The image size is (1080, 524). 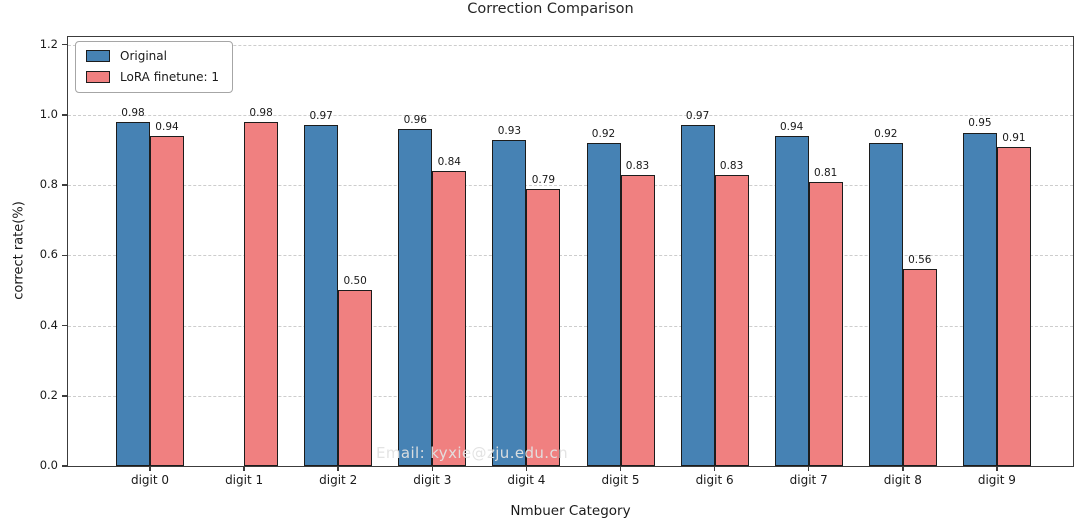 I want to click on bar-value-label: 0.81, so click(x=825, y=172).